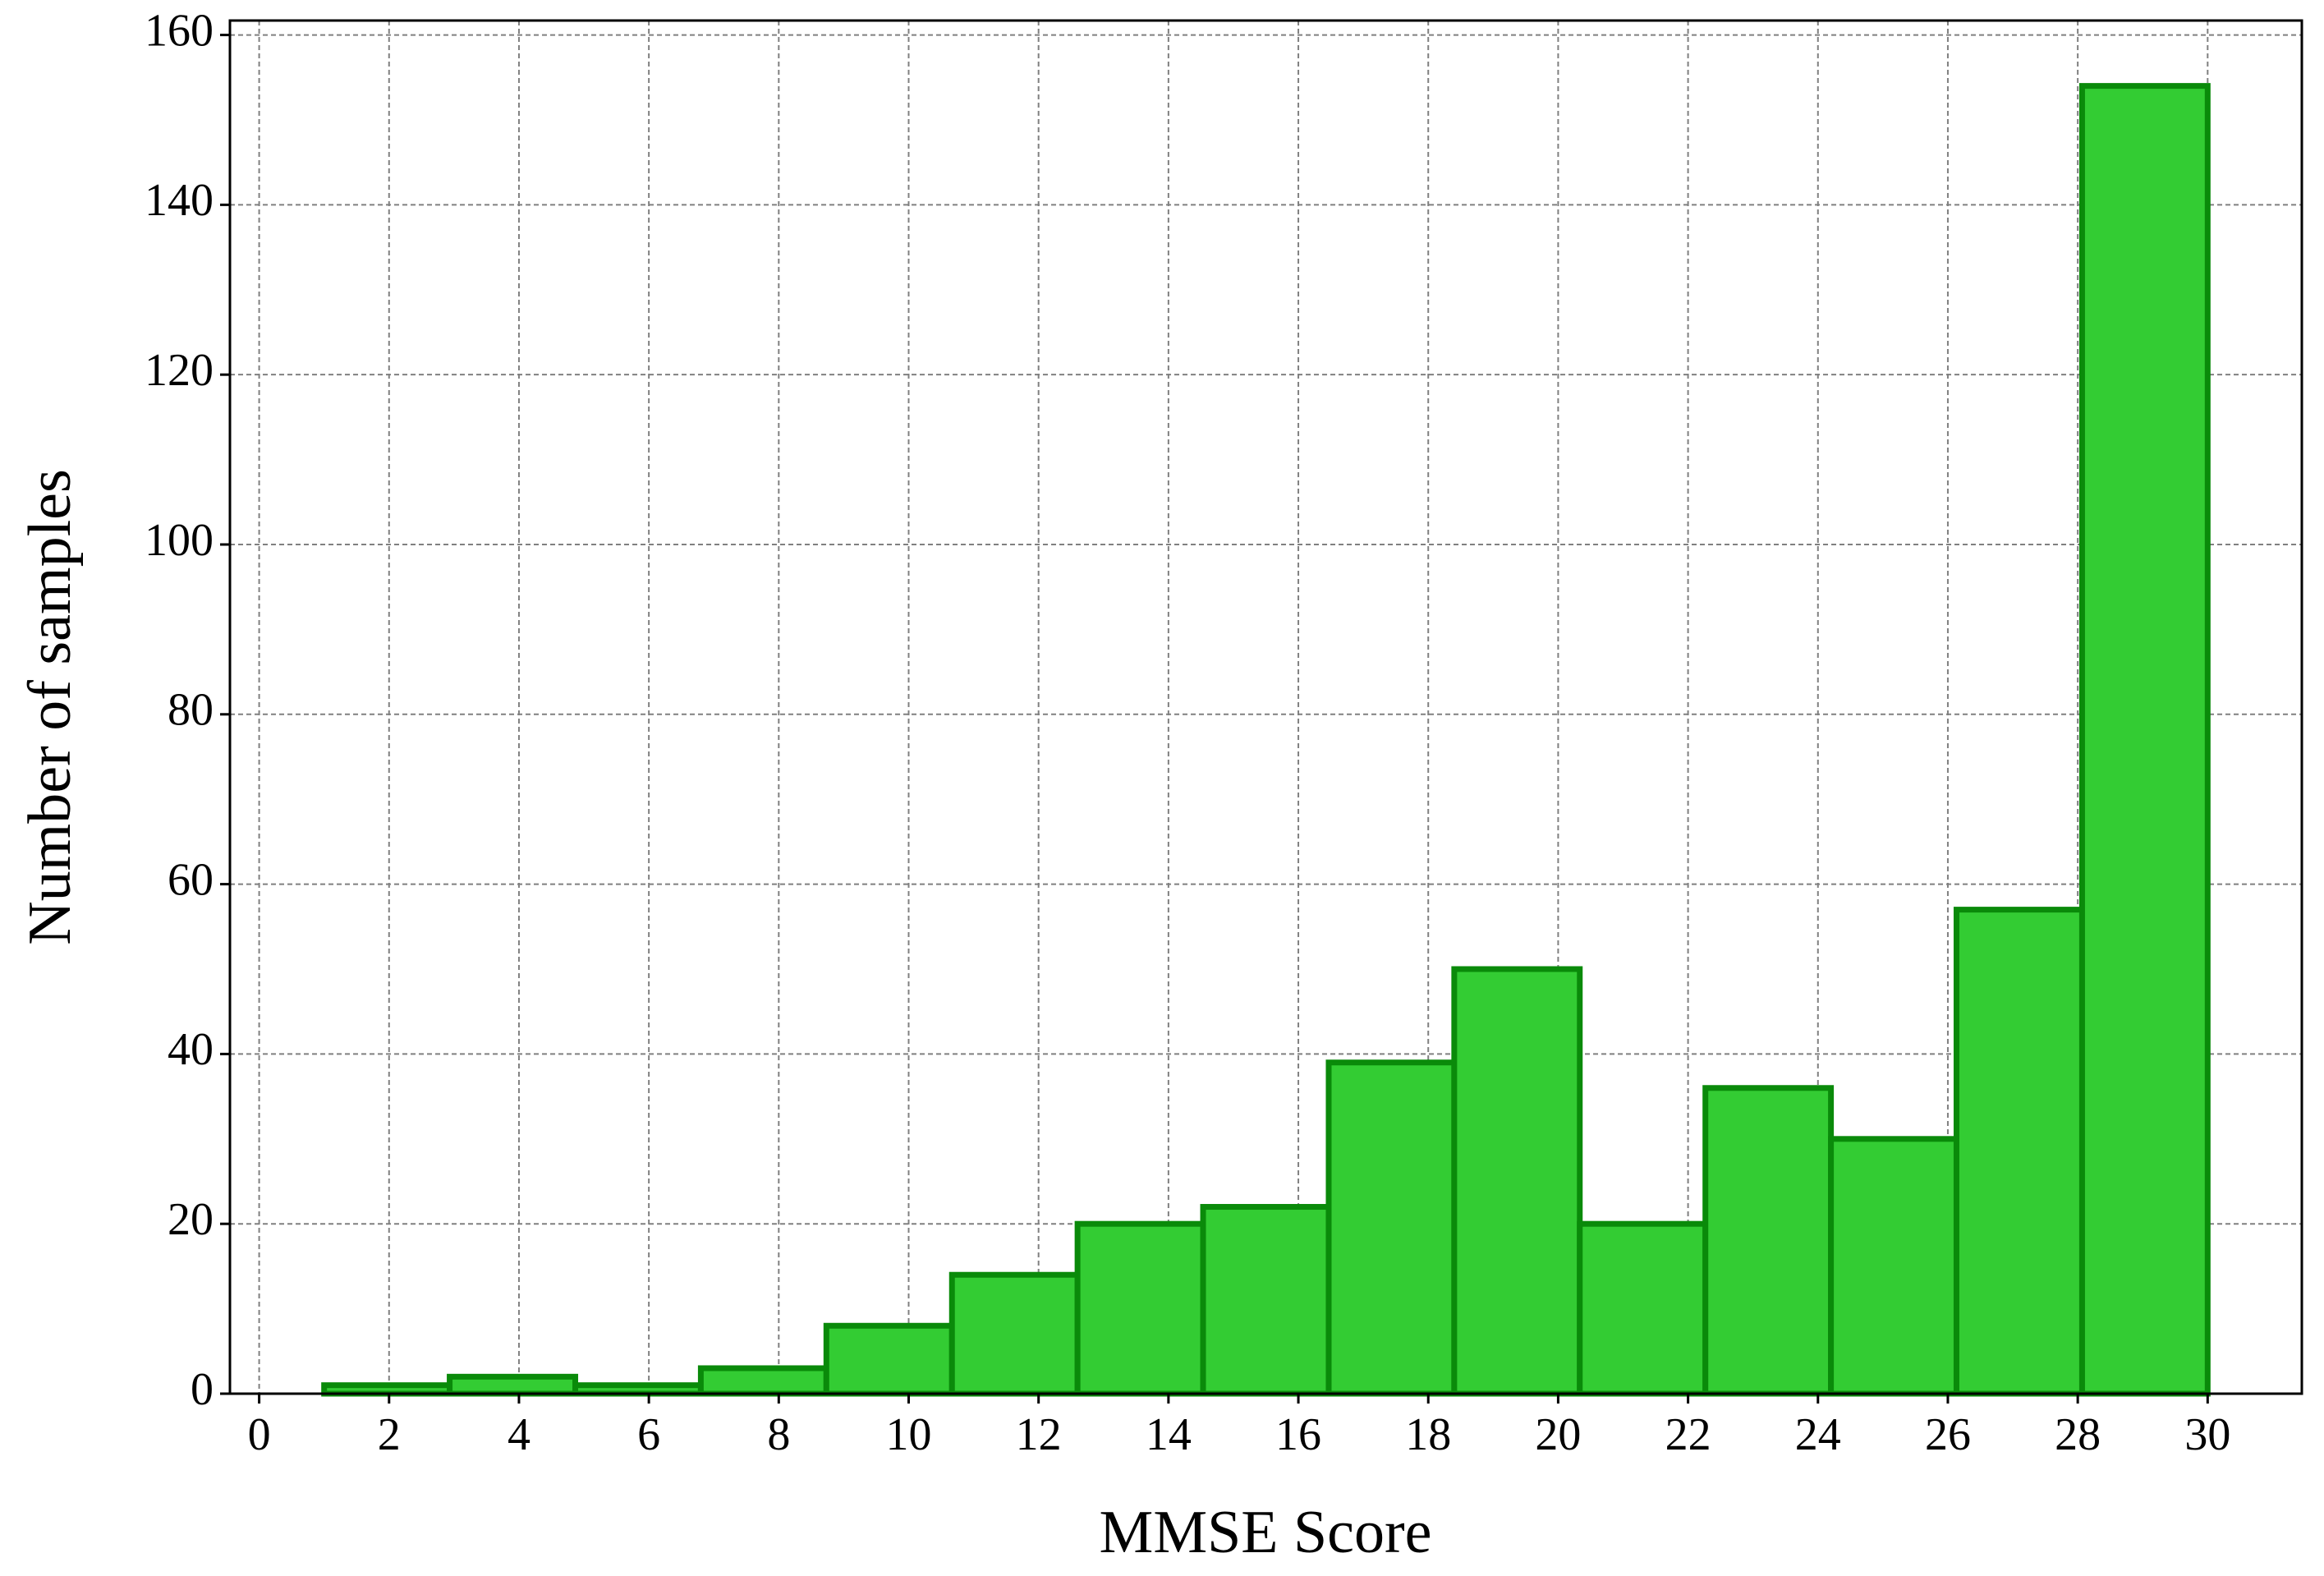 This screenshot has width=2324, height=1576. I want to click on y-tick-label: 20, so click(191, 1219).